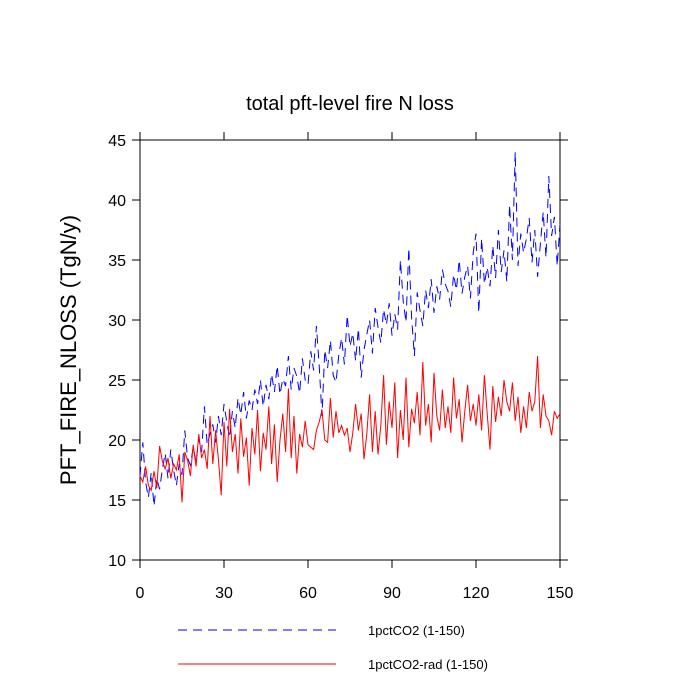  I want to click on x-tick-label: 0, so click(140, 593).